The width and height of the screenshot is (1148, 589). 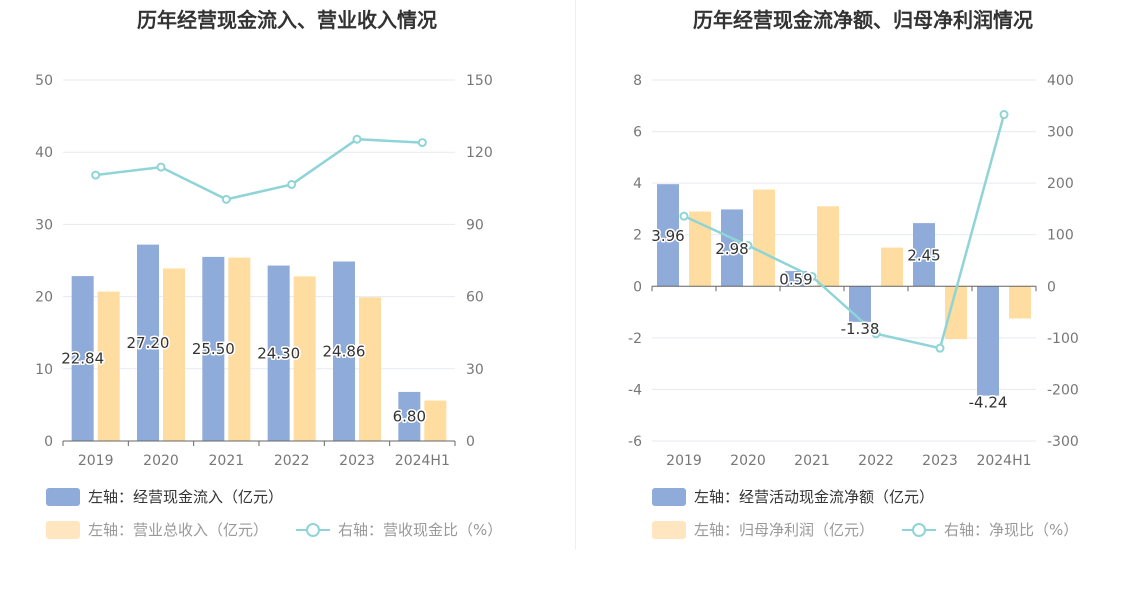 I want to click on legend-label: 左轴：经营现金流入（亿元）, so click(x=186, y=497).